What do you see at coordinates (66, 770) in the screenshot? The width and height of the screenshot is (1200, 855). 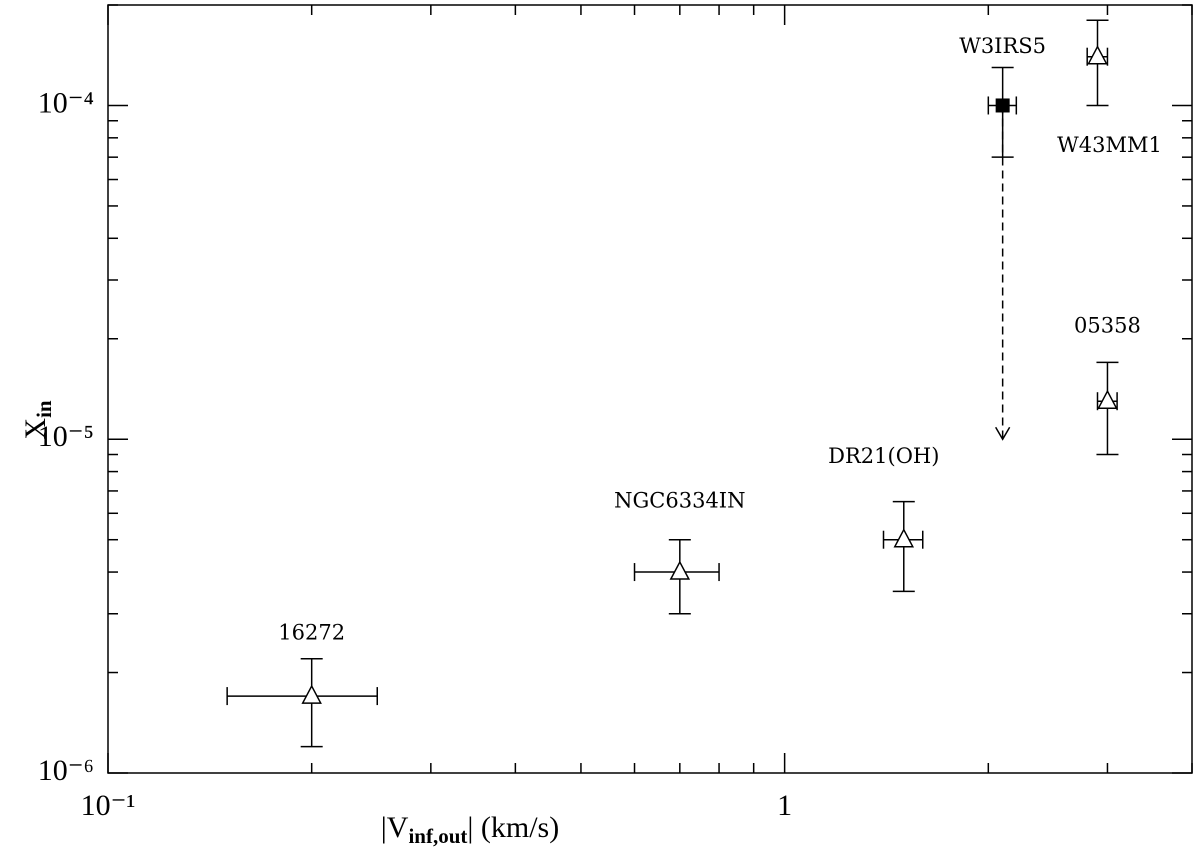 I see `y-tick-label: 10⁻⁶` at bounding box center [66, 770].